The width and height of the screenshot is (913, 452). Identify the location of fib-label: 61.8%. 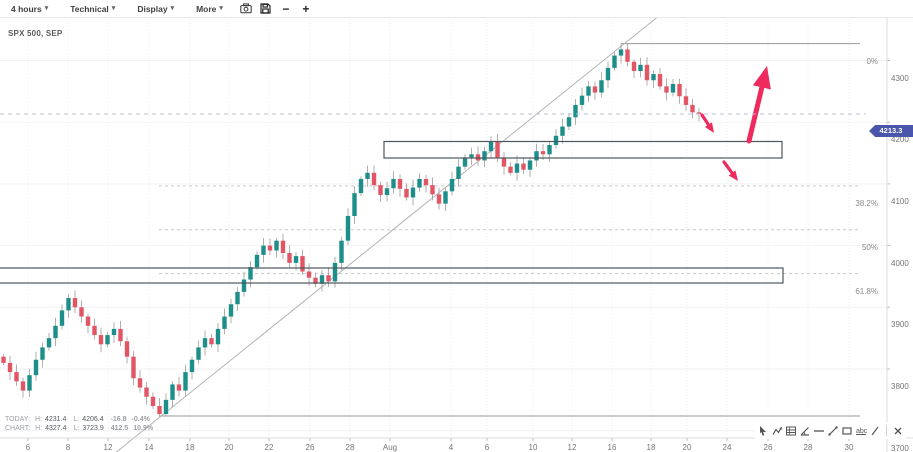
(866, 291).